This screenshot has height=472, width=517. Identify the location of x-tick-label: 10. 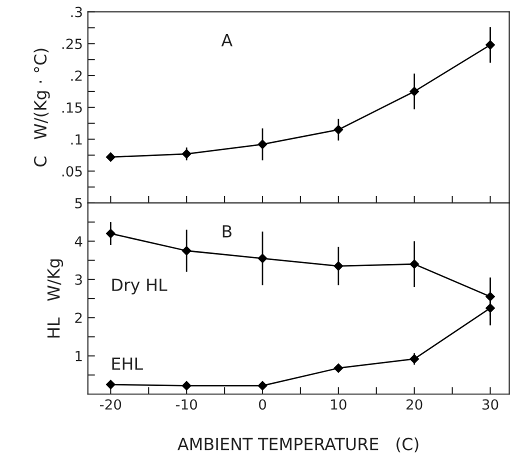
(338, 404).